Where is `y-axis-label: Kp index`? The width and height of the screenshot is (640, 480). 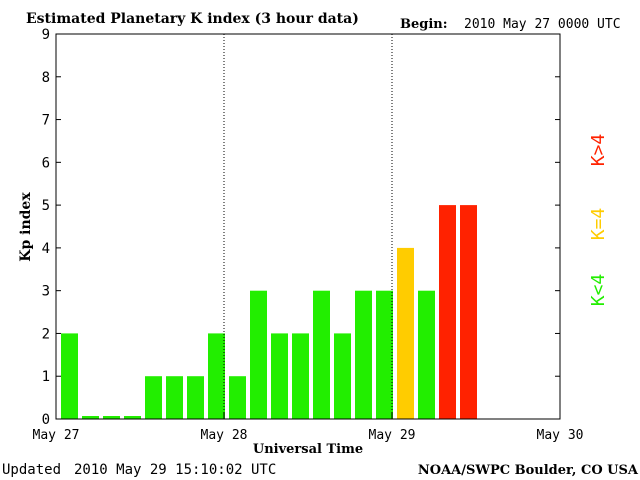 y-axis-label: Kp index is located at coordinates (26, 227).